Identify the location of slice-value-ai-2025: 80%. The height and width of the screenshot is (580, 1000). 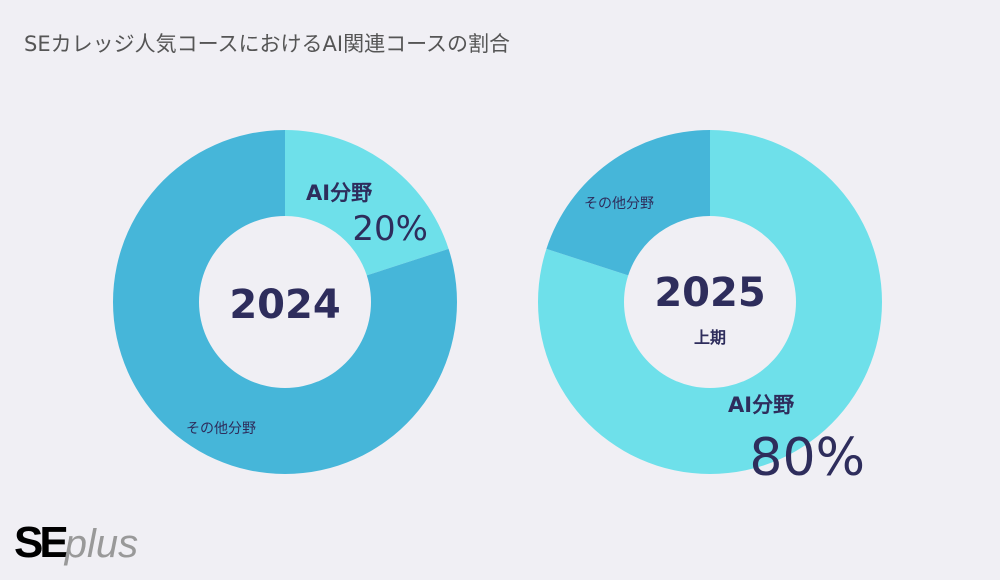
(807, 458).